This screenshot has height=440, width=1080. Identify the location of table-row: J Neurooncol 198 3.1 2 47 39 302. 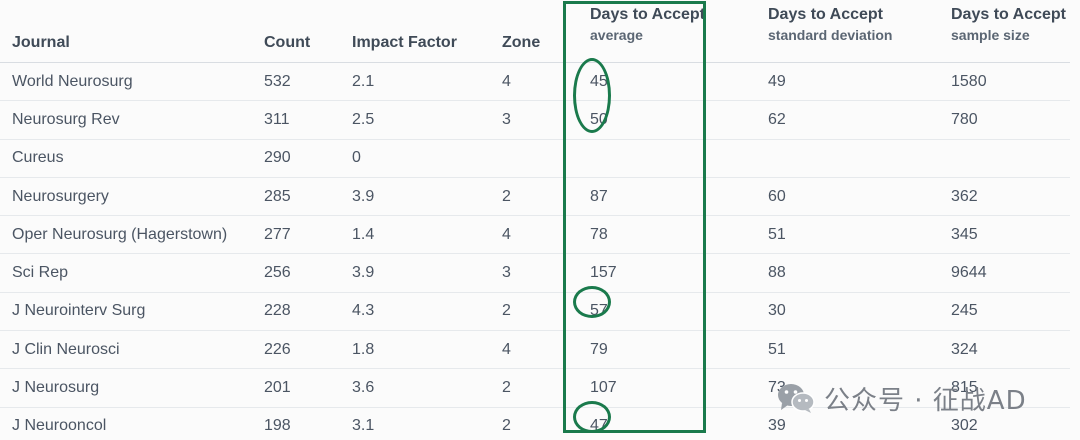
(535, 423).